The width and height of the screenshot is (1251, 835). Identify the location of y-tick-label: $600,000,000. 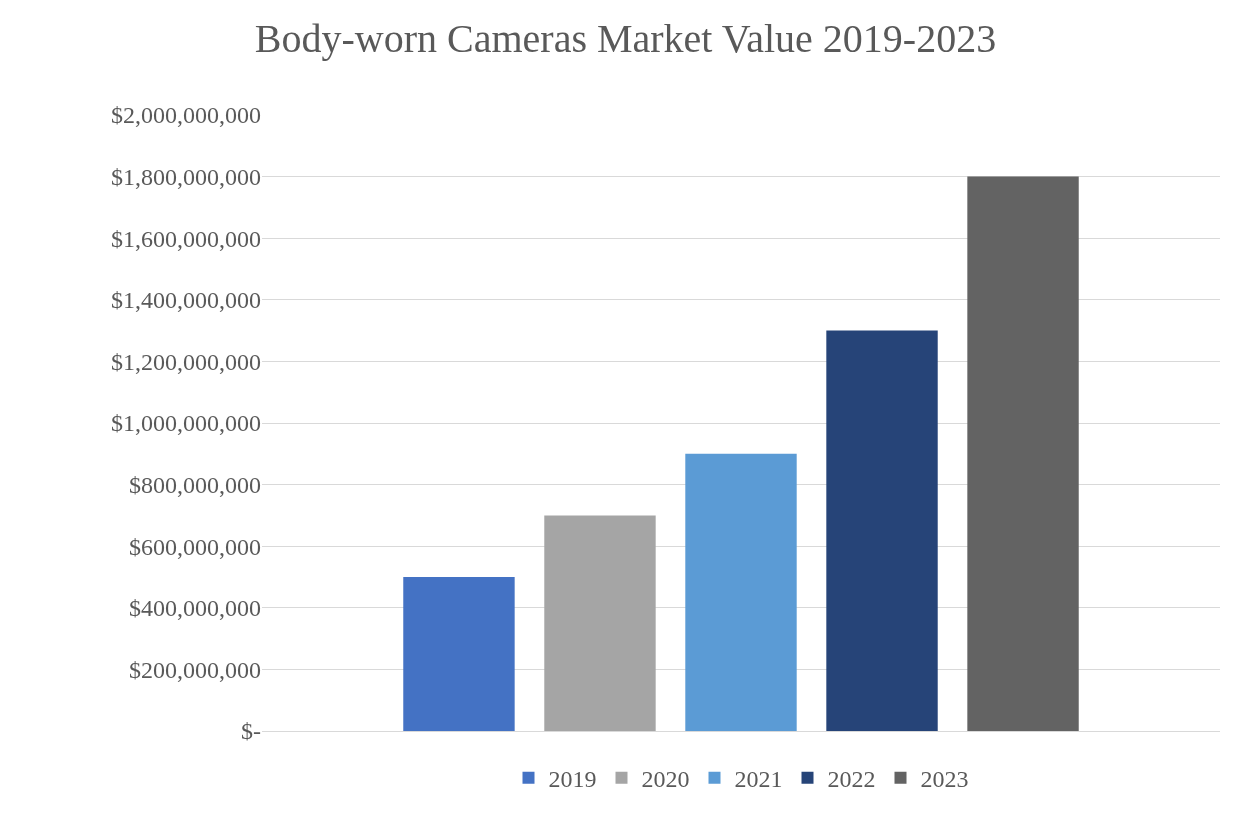
(195, 546).